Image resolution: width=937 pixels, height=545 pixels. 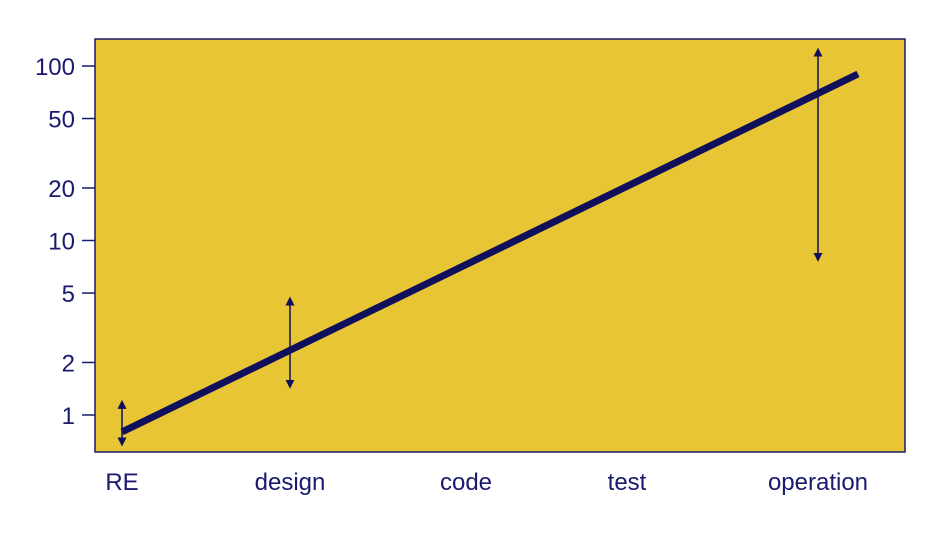 What do you see at coordinates (466, 482) in the screenshot?
I see `x-category-label: code` at bounding box center [466, 482].